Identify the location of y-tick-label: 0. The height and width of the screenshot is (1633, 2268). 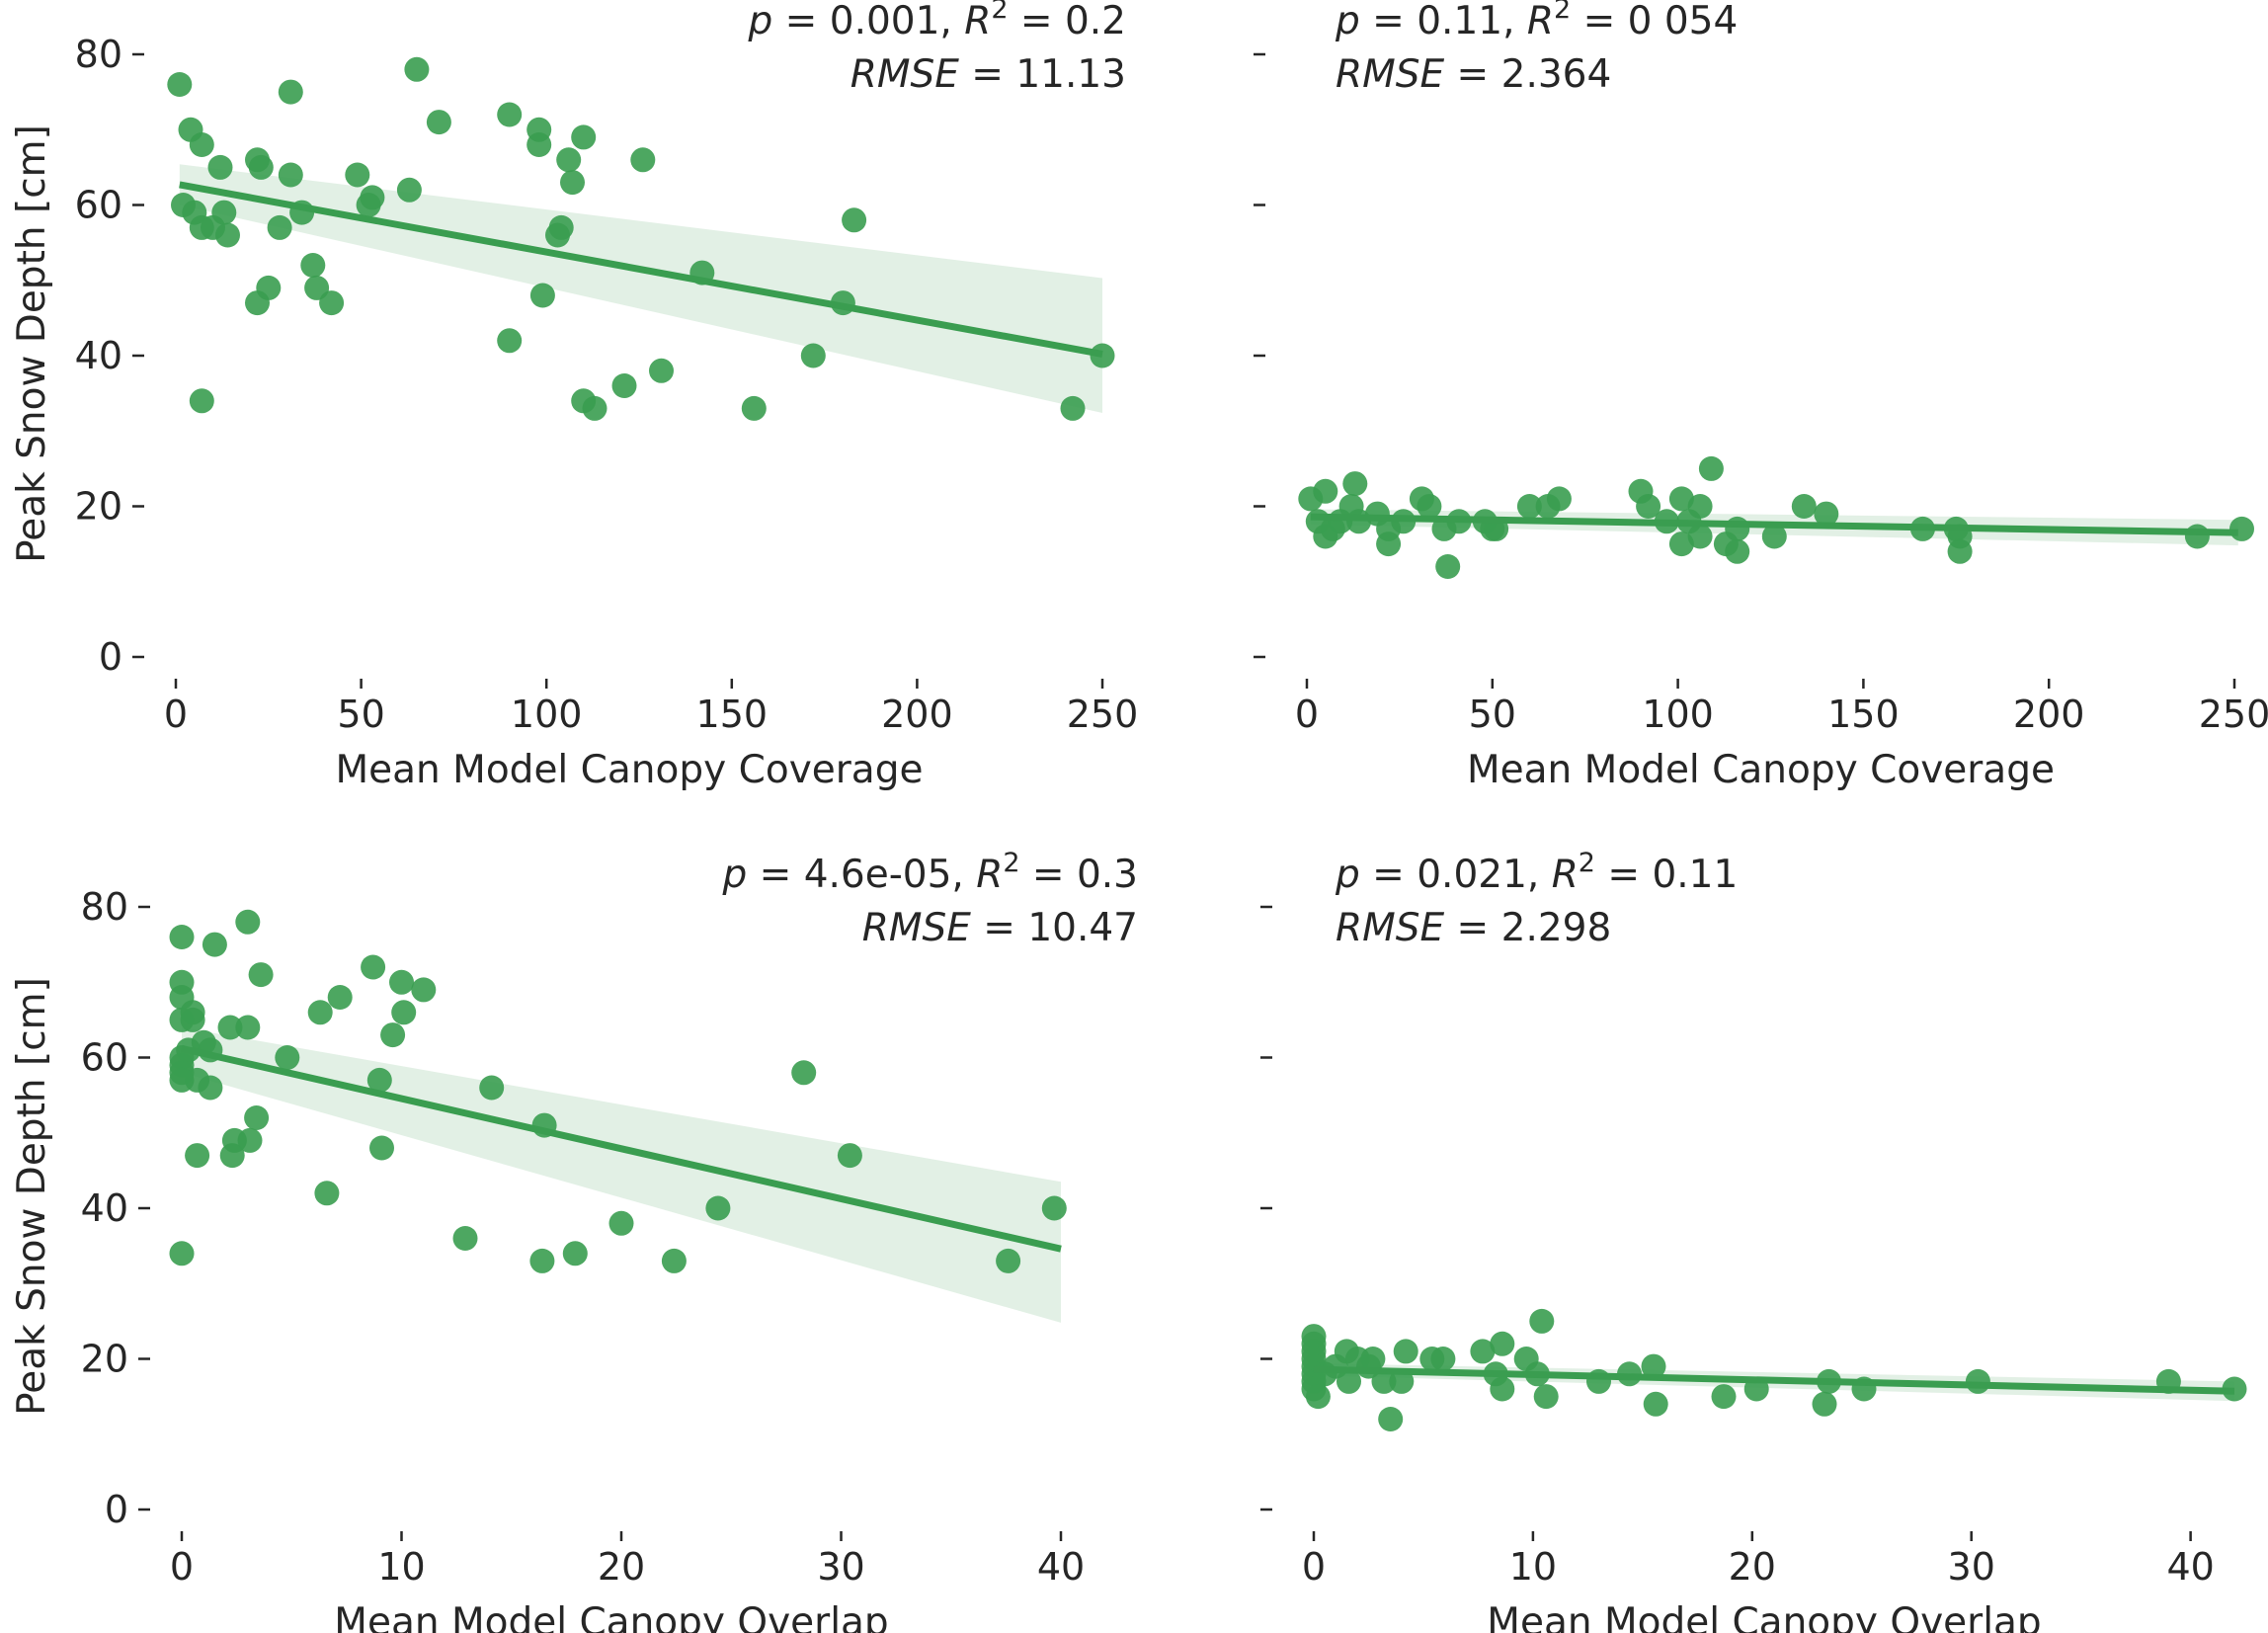
(110, 657).